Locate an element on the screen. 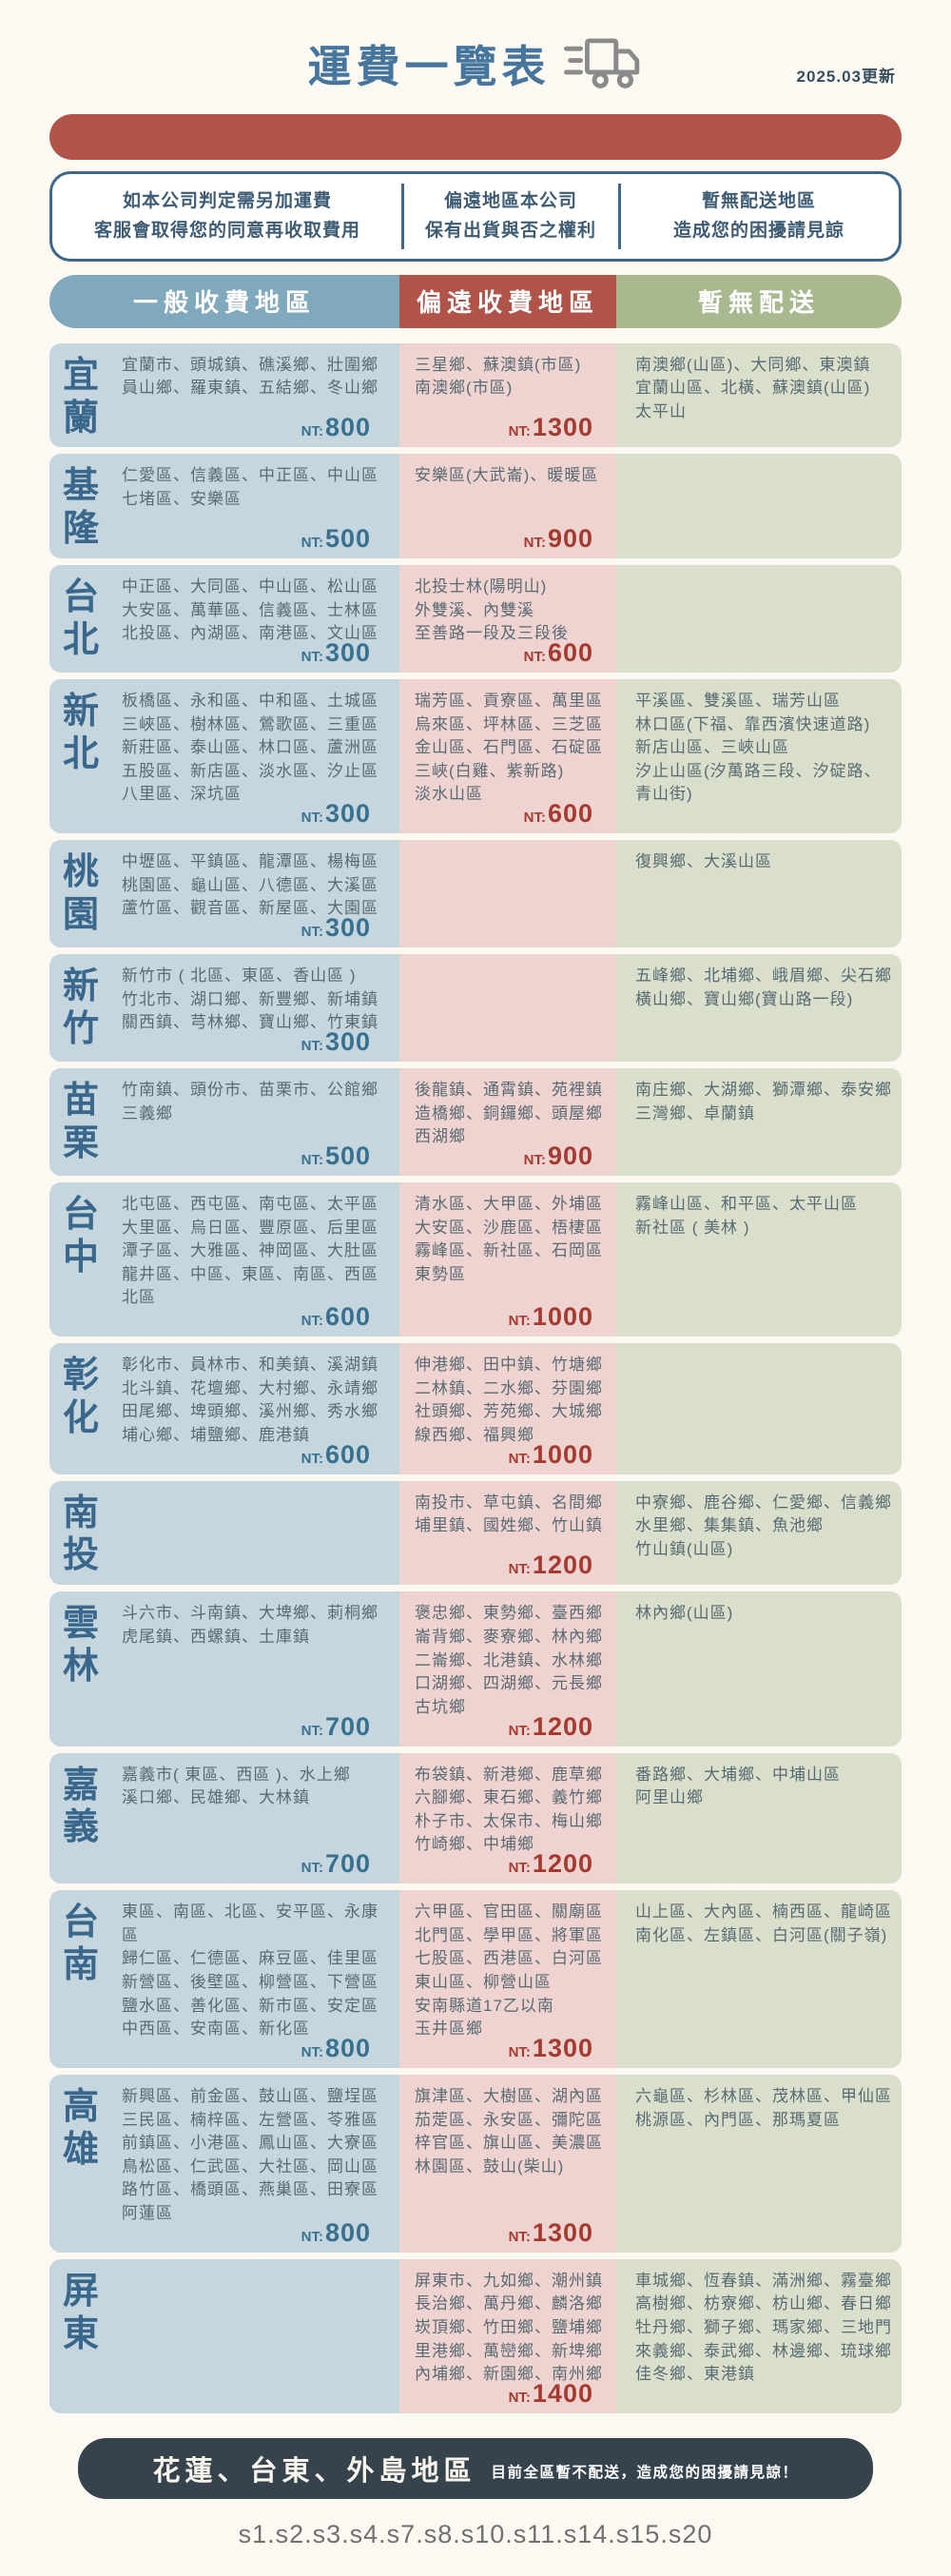 The height and width of the screenshot is (2576, 951). none-cell: 番路鄉、大埔鄉、中埔山區 阿里山鄉 is located at coordinates (759, 1818).